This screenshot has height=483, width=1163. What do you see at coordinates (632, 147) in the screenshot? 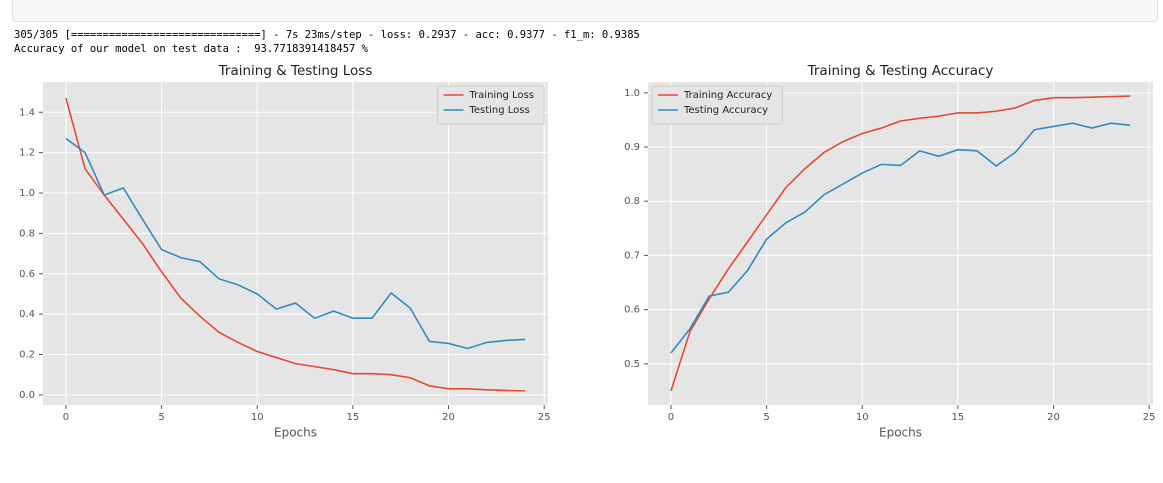
I see `y-tick-label: 0.9` at bounding box center [632, 147].